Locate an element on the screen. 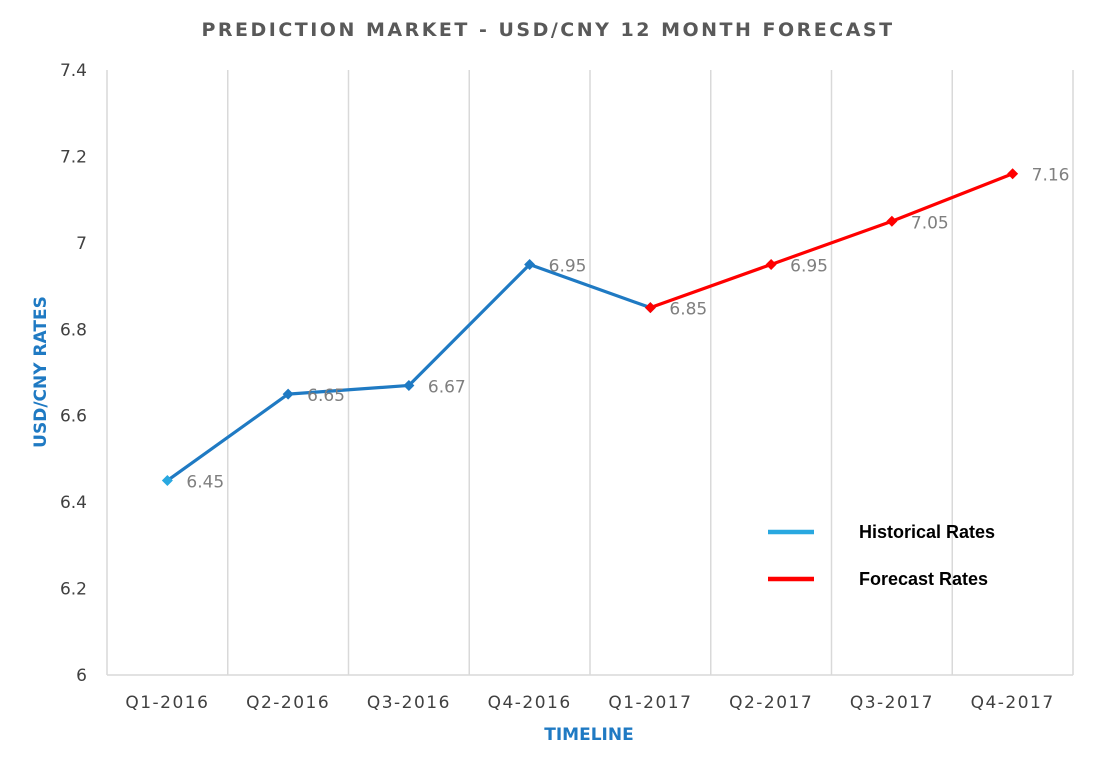 This screenshot has width=1096, height=771. data-label: 6.85 is located at coordinates (688, 310).